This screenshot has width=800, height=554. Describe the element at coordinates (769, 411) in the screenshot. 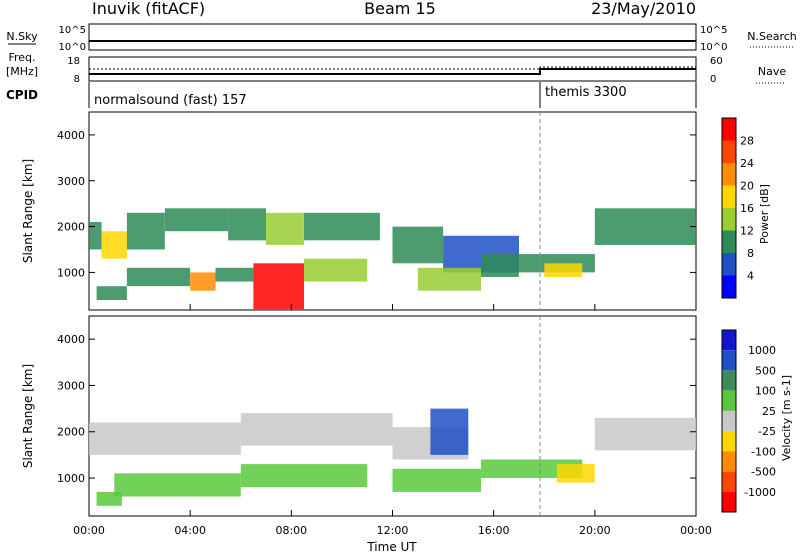

I see `velocity-colorbar-tick-3: 25` at that location.